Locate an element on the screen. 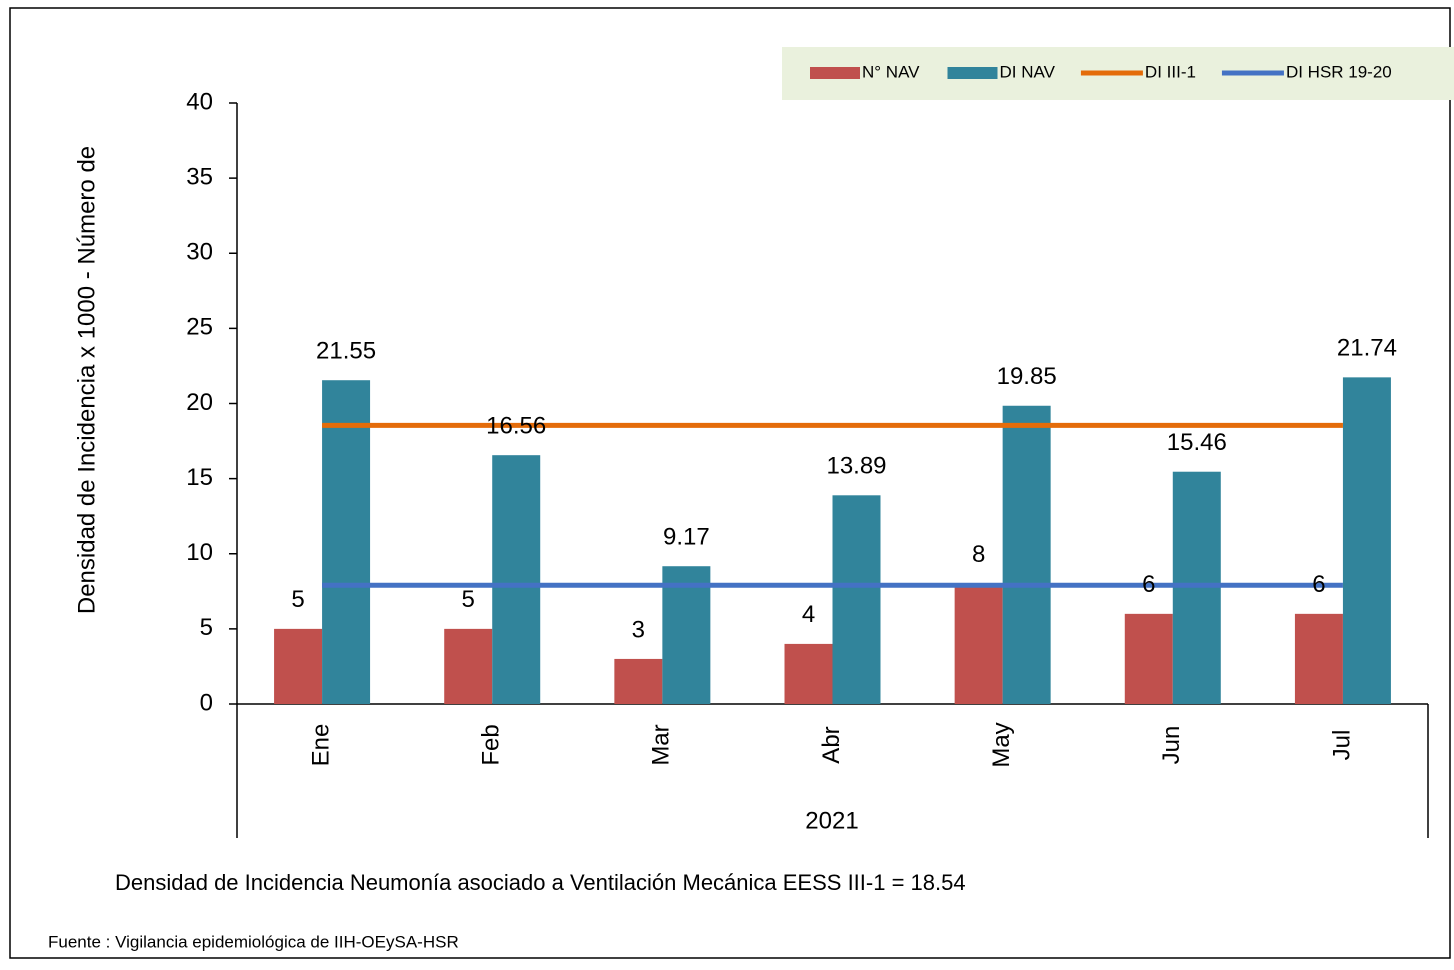 This screenshot has height=970, width=1454. y-tick-label: 25 is located at coordinates (199, 327).